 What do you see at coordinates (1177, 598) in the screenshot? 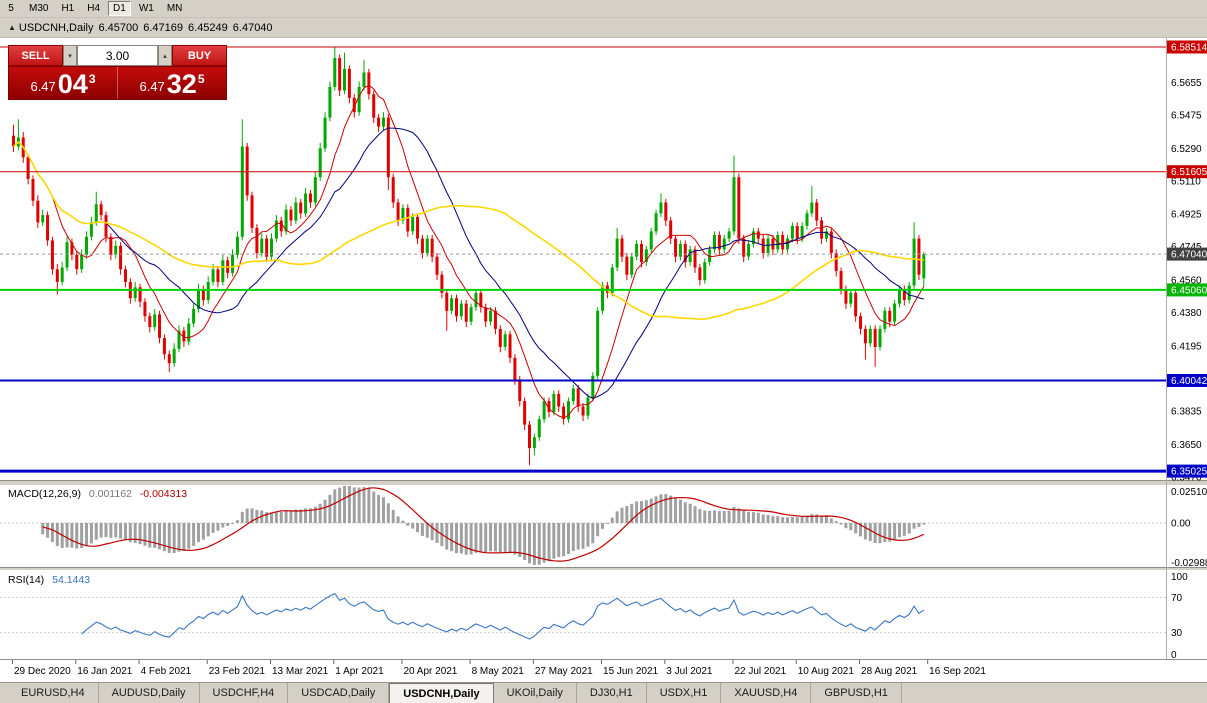
I see `svg-text: 70` at bounding box center [1177, 598].